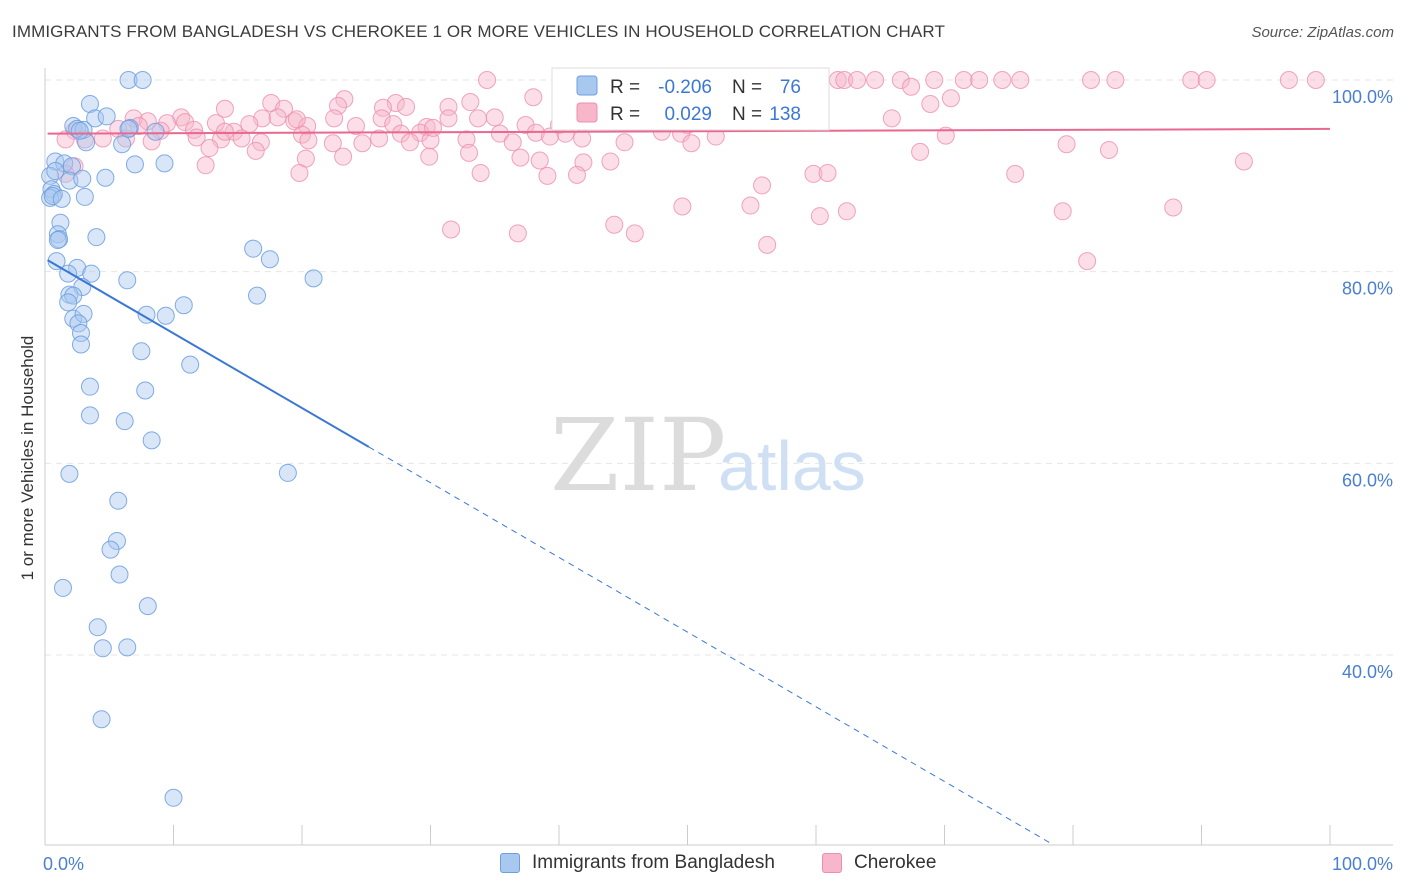  I want to click on x-tick-label-0: 0.0%, so click(63, 864).